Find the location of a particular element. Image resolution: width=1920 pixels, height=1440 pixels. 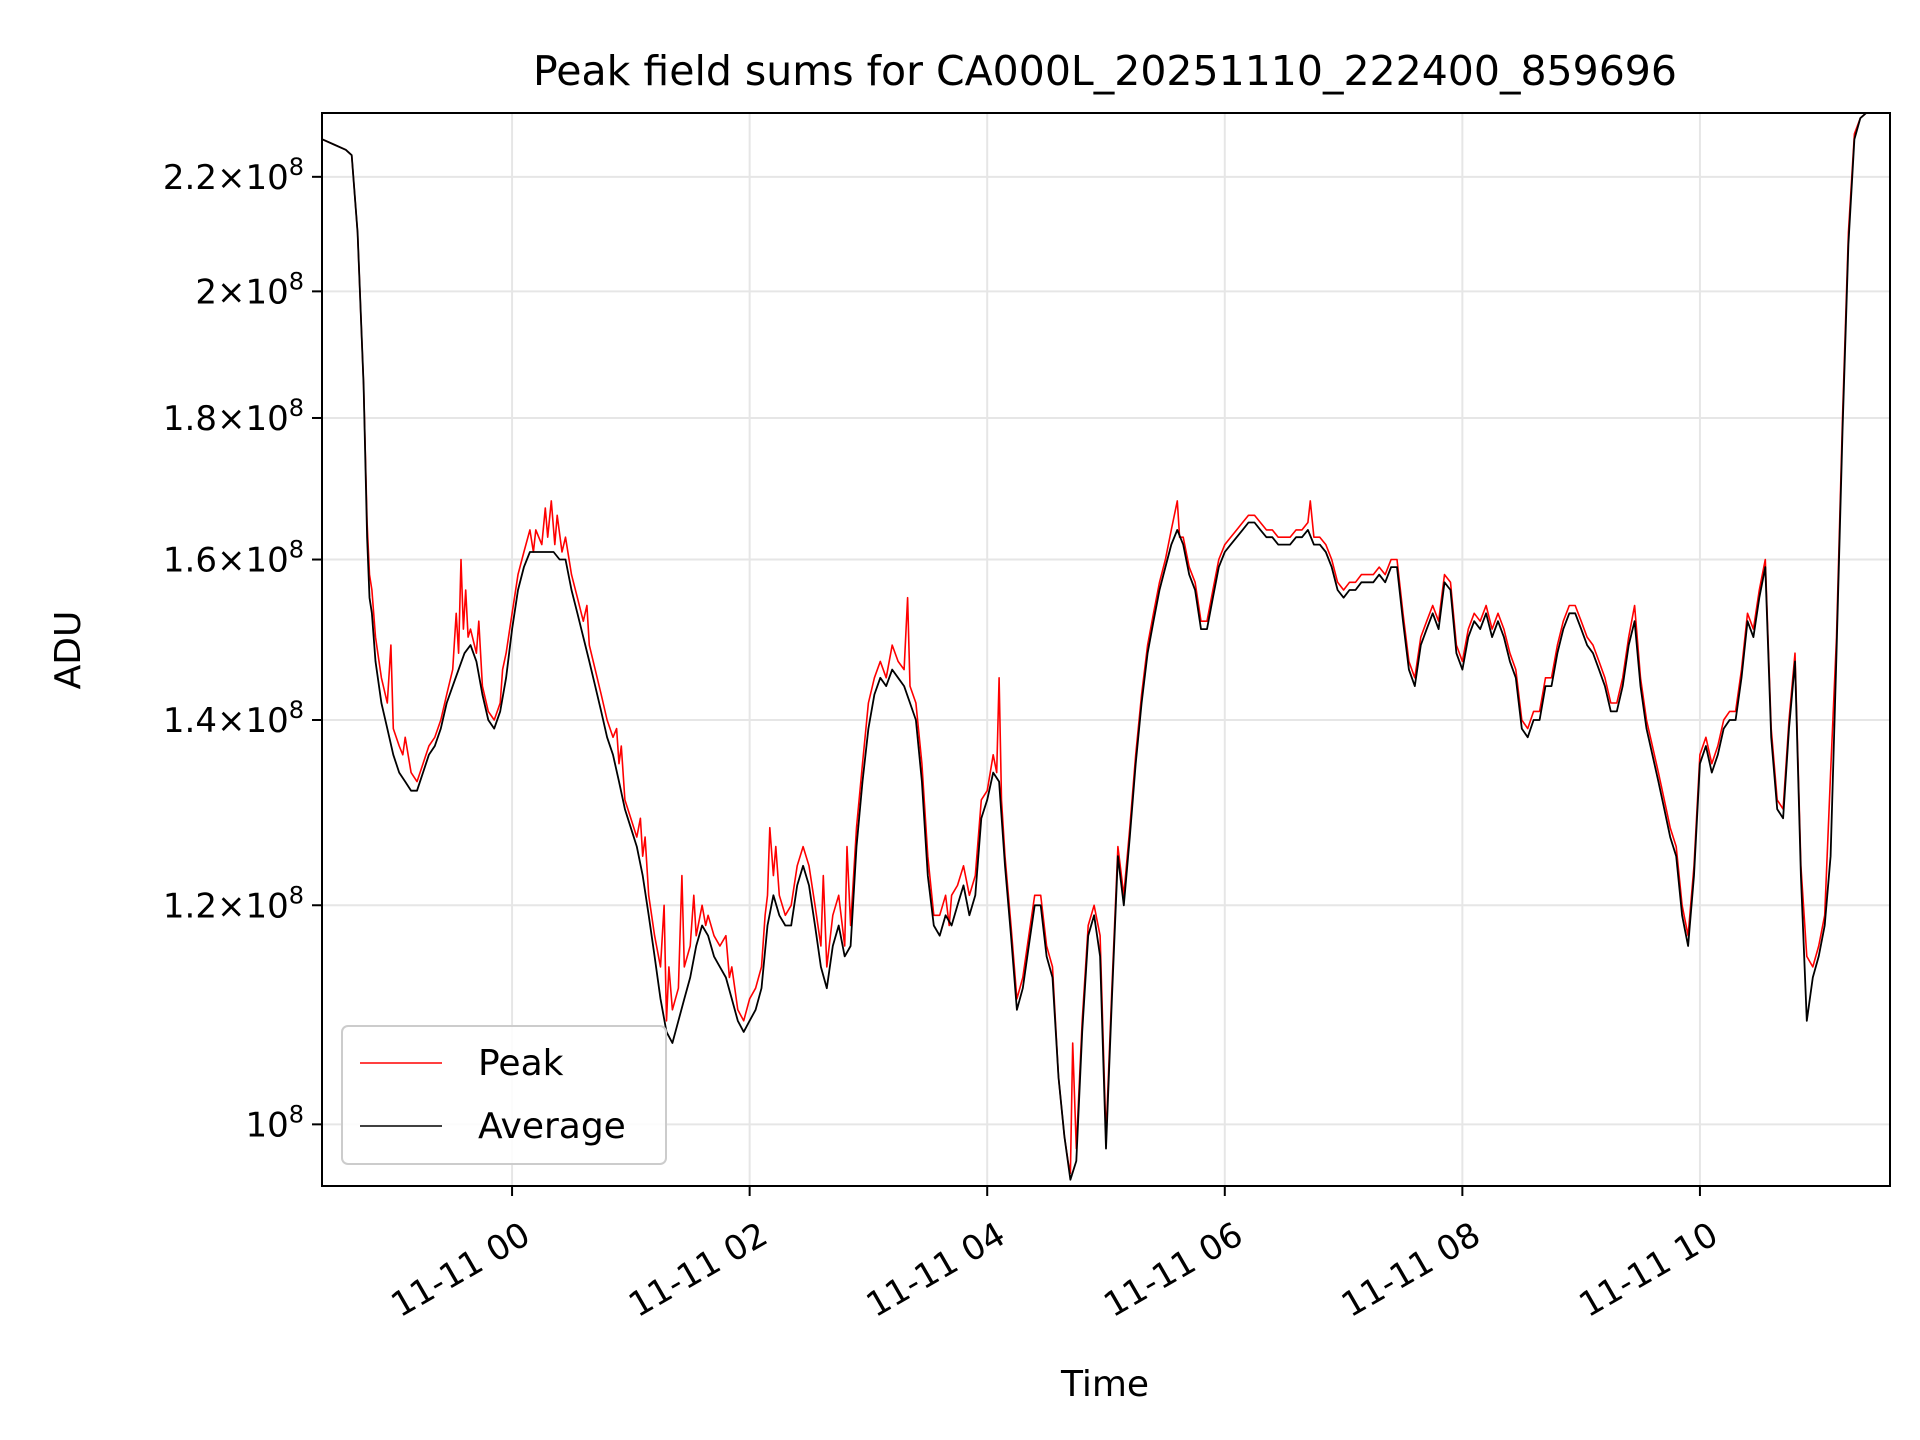

legend-label-peak: Peak is located at coordinates (521, 1063).